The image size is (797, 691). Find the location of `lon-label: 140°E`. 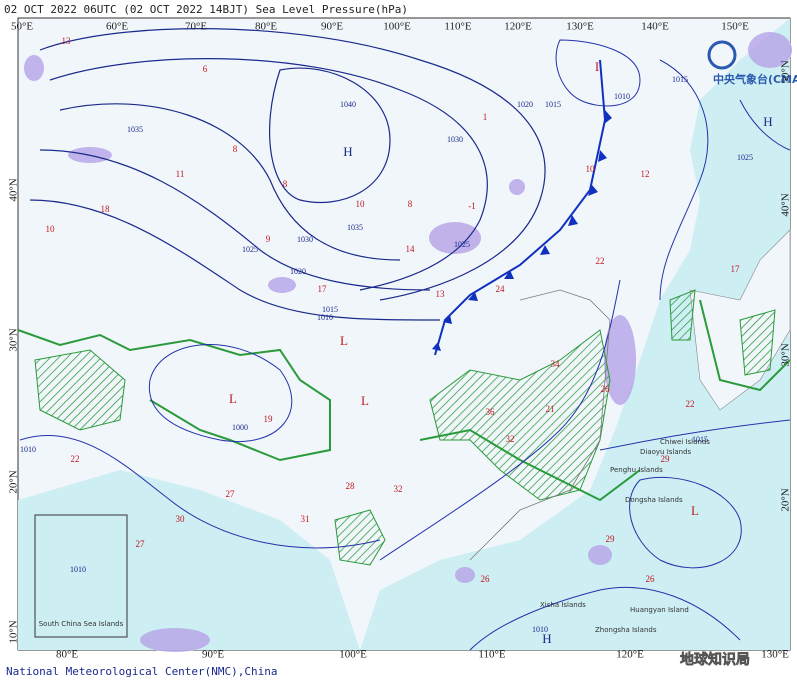

lon-label: 140°E is located at coordinates (655, 27).